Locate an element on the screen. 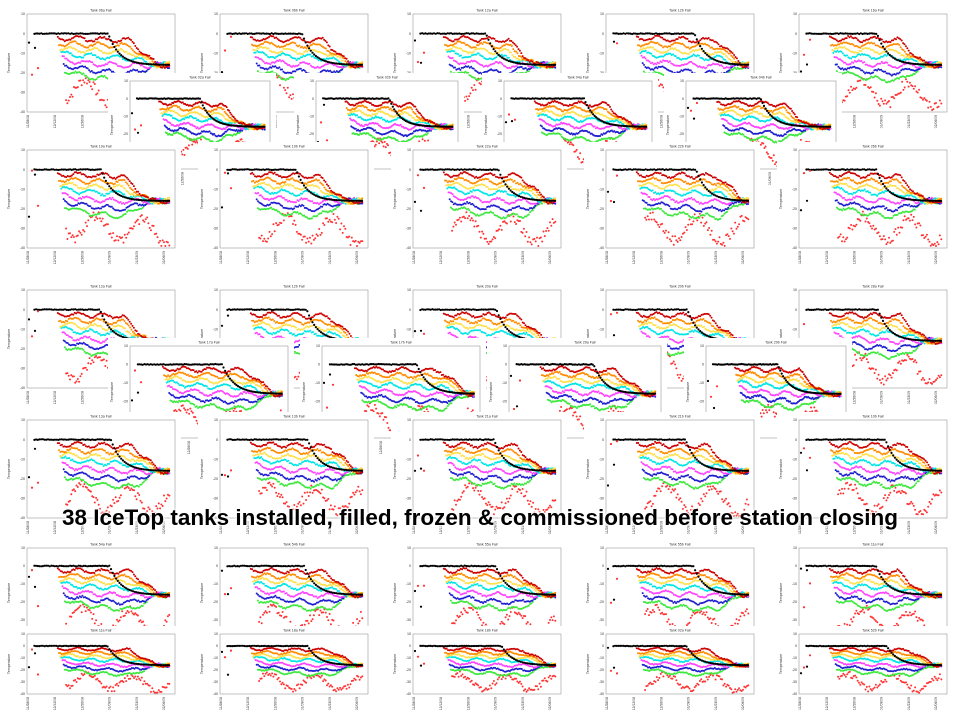 This screenshot has height=720, width=960. y-axis-label: Temperature is located at coordinates (395, 63).